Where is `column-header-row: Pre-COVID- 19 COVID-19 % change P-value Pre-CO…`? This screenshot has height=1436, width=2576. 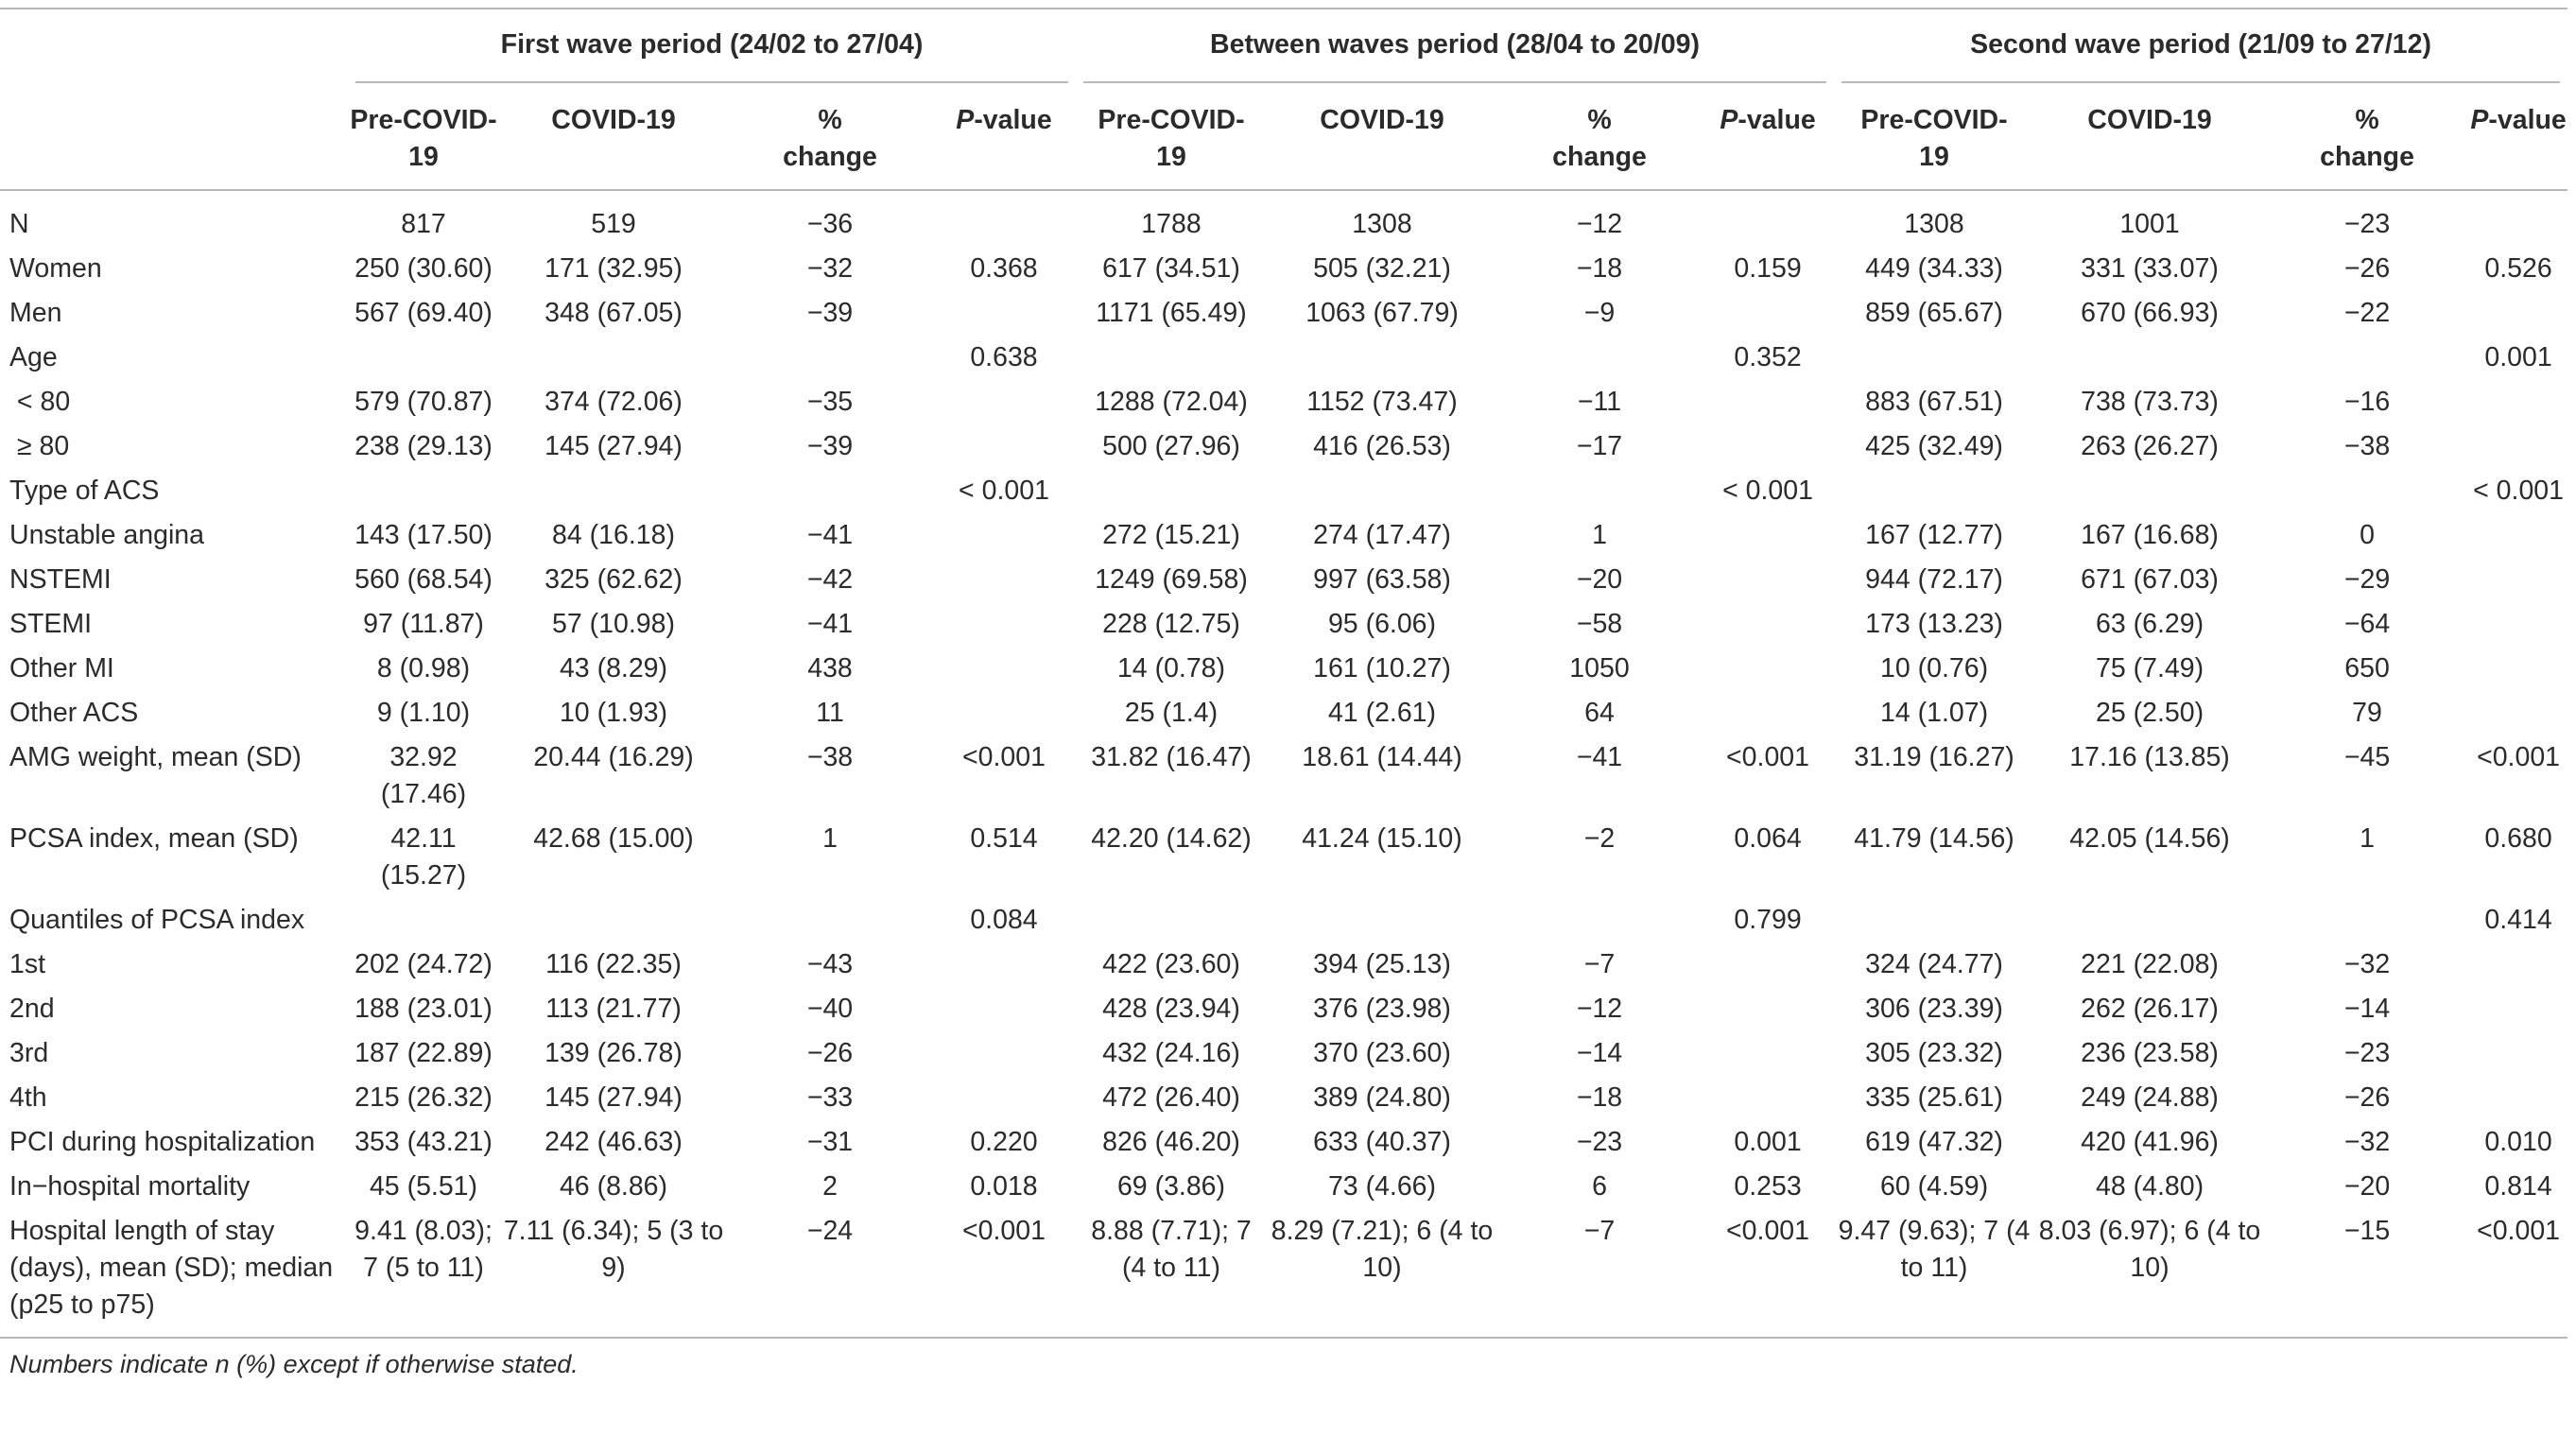 column-header-row: Pre-COVID- 19 COVID-19 % change P-value Pre-CO… is located at coordinates (1284, 135).